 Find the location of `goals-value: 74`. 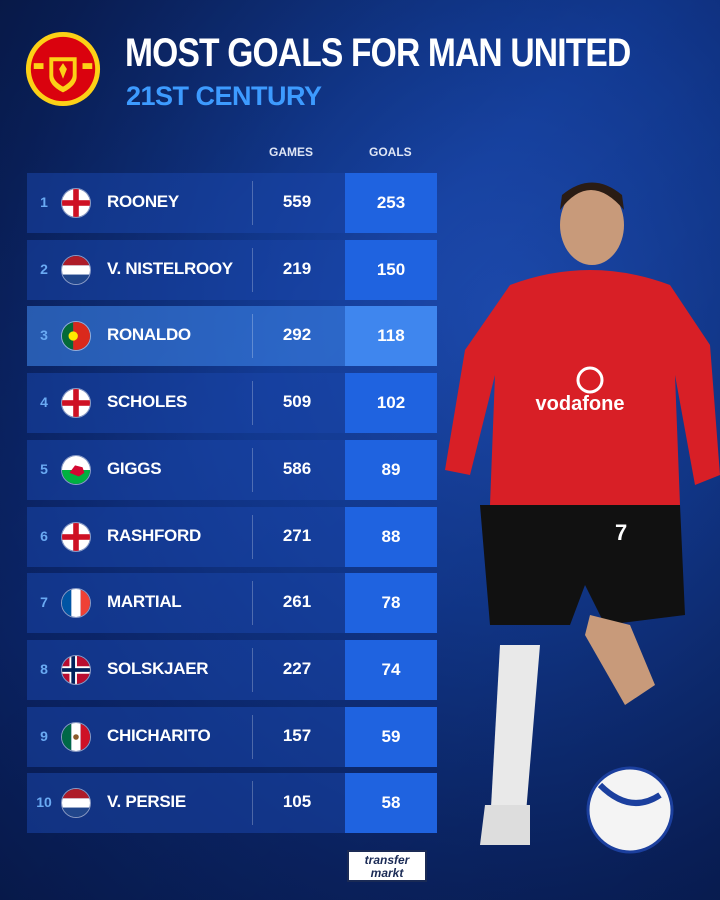

goals-value: 74 is located at coordinates (391, 670).